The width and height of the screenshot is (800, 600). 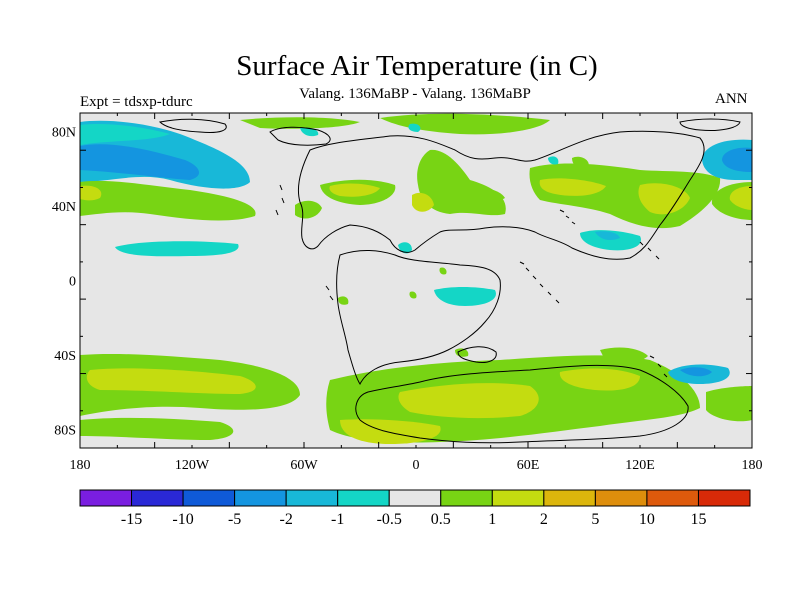 What do you see at coordinates (389, 519) in the screenshot?
I see `colorbar-label: -0.5` at bounding box center [389, 519].